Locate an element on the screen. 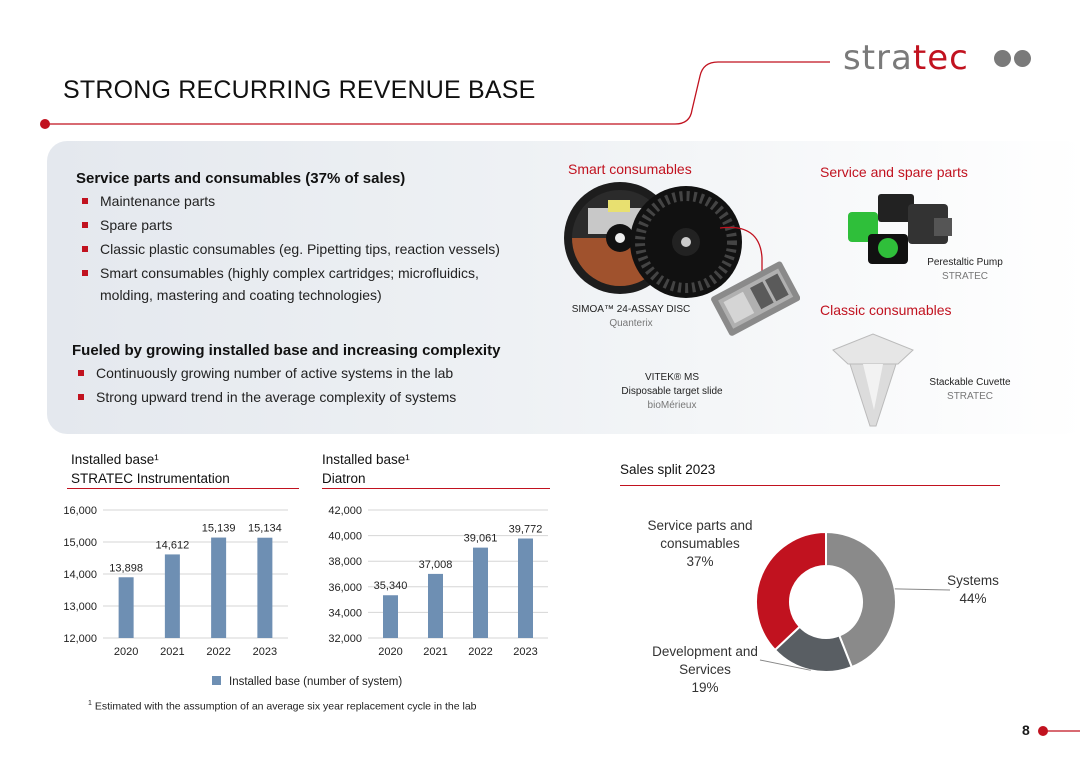 The width and height of the screenshot is (1080, 763). service-parts-heading: Service and spare parts is located at coordinates (894, 172).